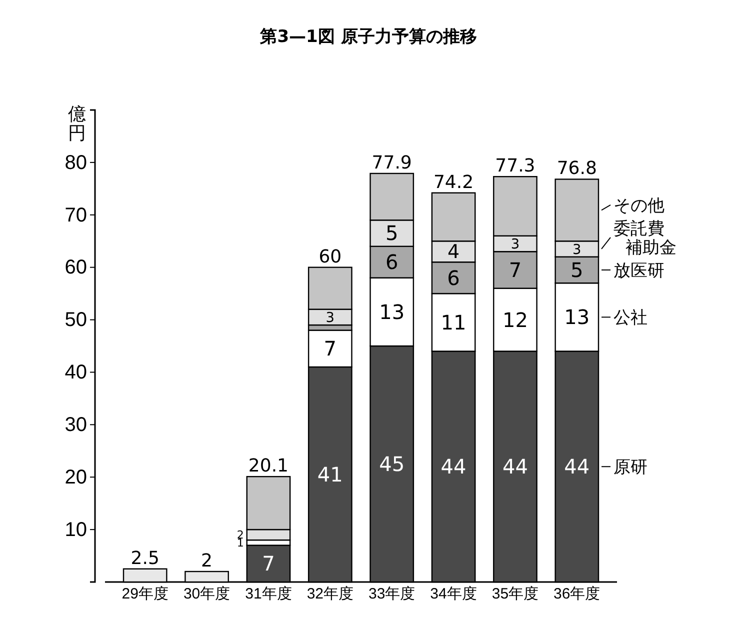 This screenshot has height=640, width=737. What do you see at coordinates (515, 166) in the screenshot?
I see `total-label: 77.3` at bounding box center [515, 166].